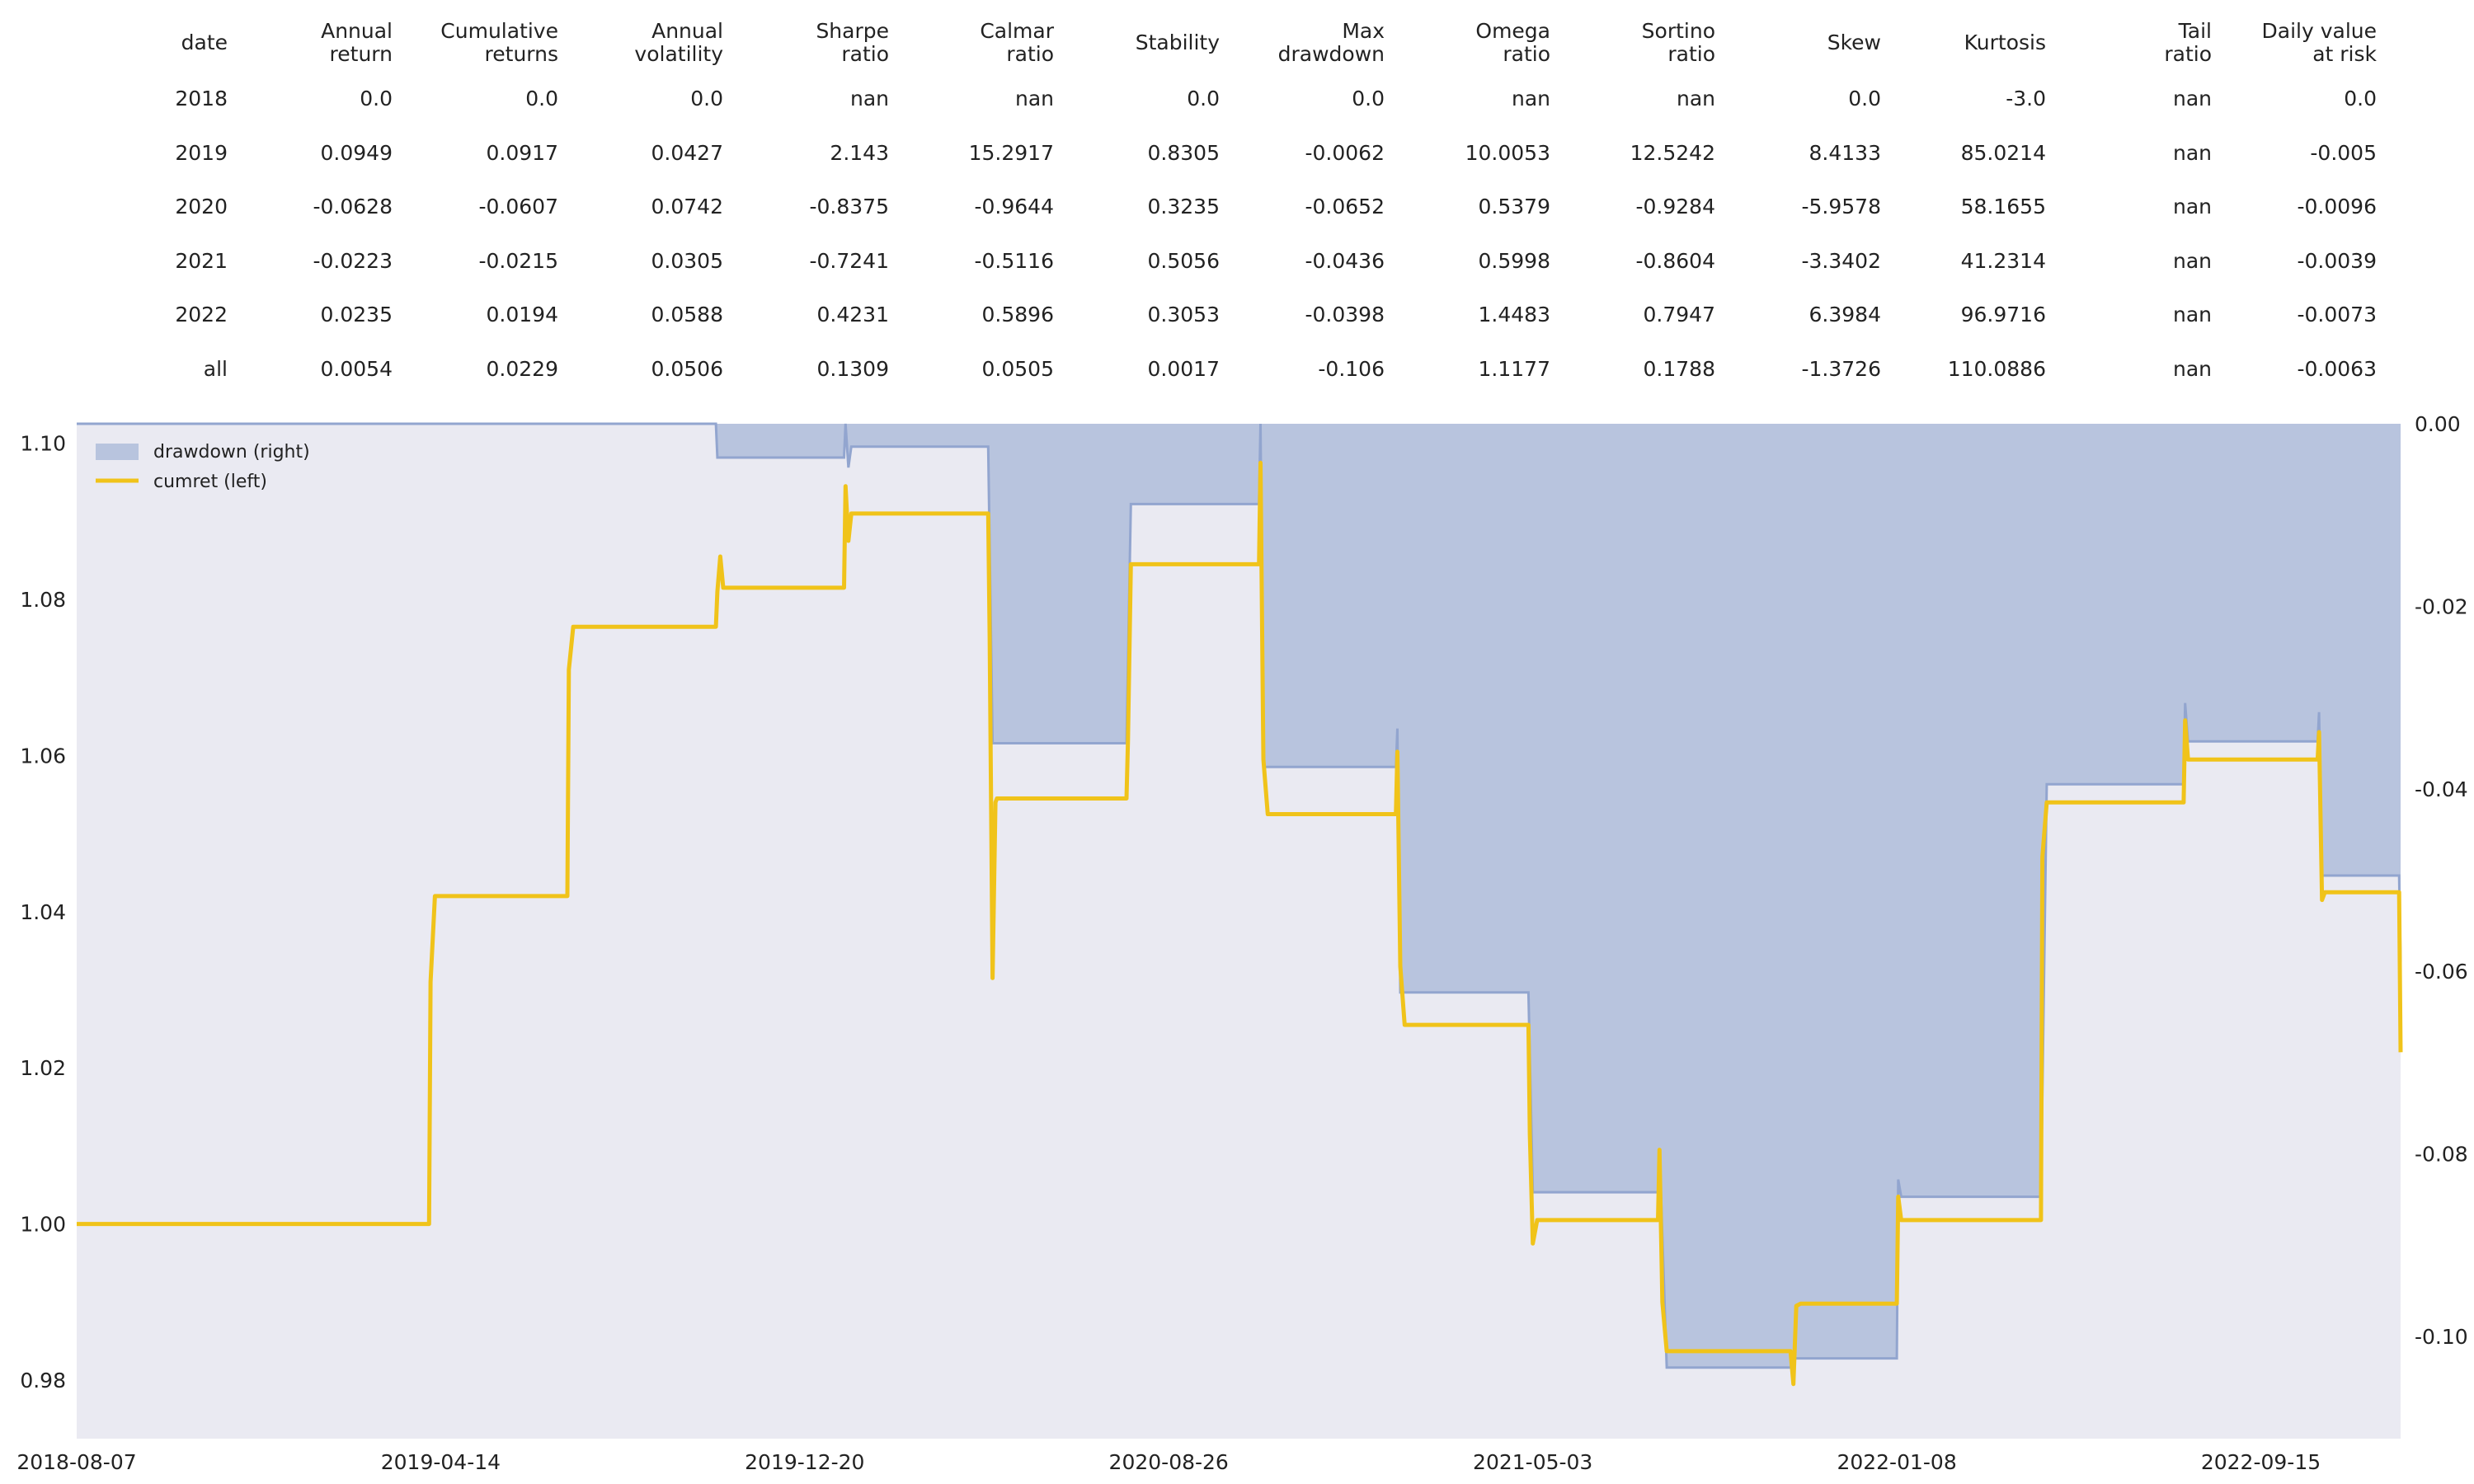 The image size is (2474, 1484). I want to click on drawdown-legend-swatch, so click(117, 452).